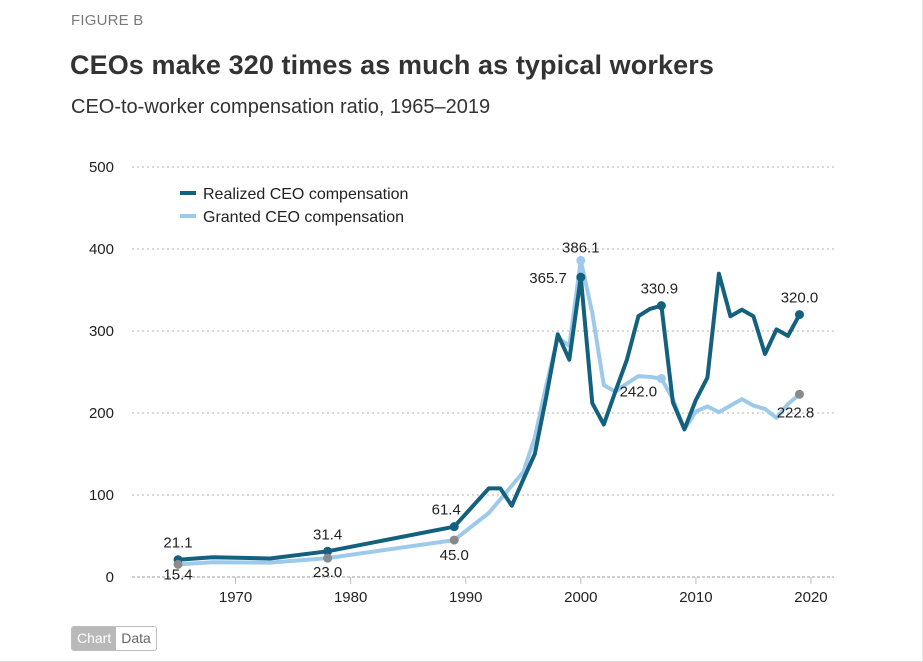  What do you see at coordinates (327, 572) in the screenshot?
I see `data-label-granted-1978: 23.0` at bounding box center [327, 572].